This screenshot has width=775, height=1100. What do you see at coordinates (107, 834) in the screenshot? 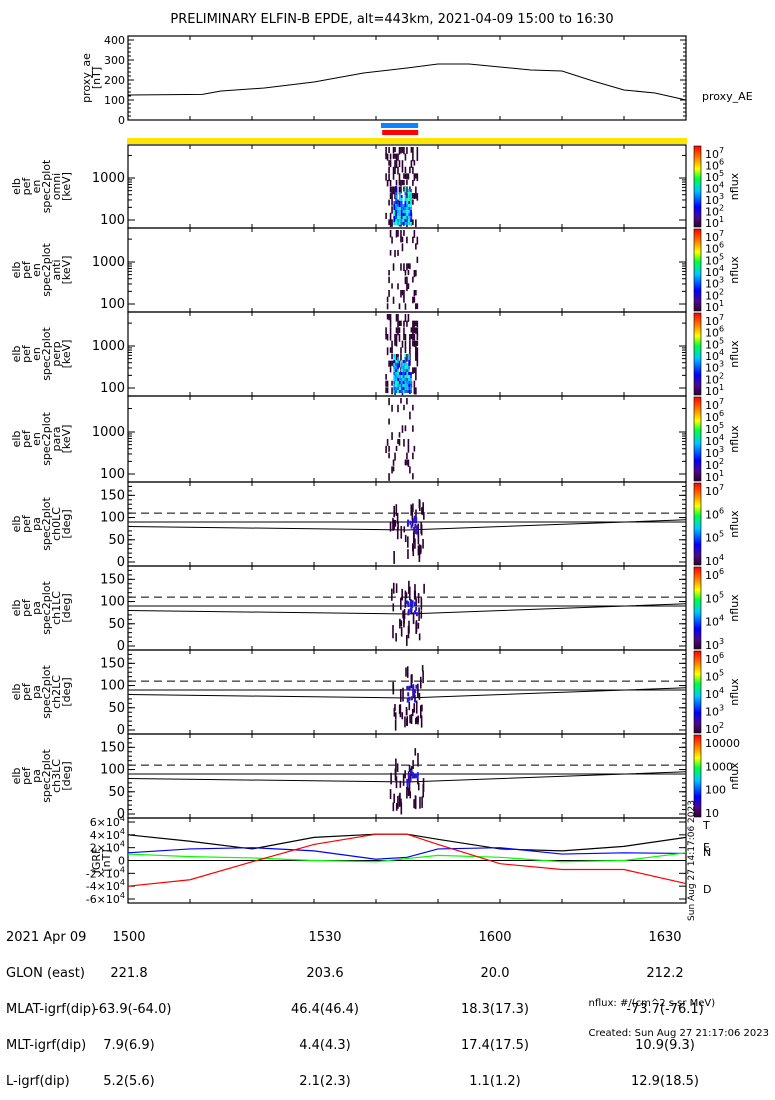
I see `y-tick-label: 4×104` at bounding box center [107, 834].